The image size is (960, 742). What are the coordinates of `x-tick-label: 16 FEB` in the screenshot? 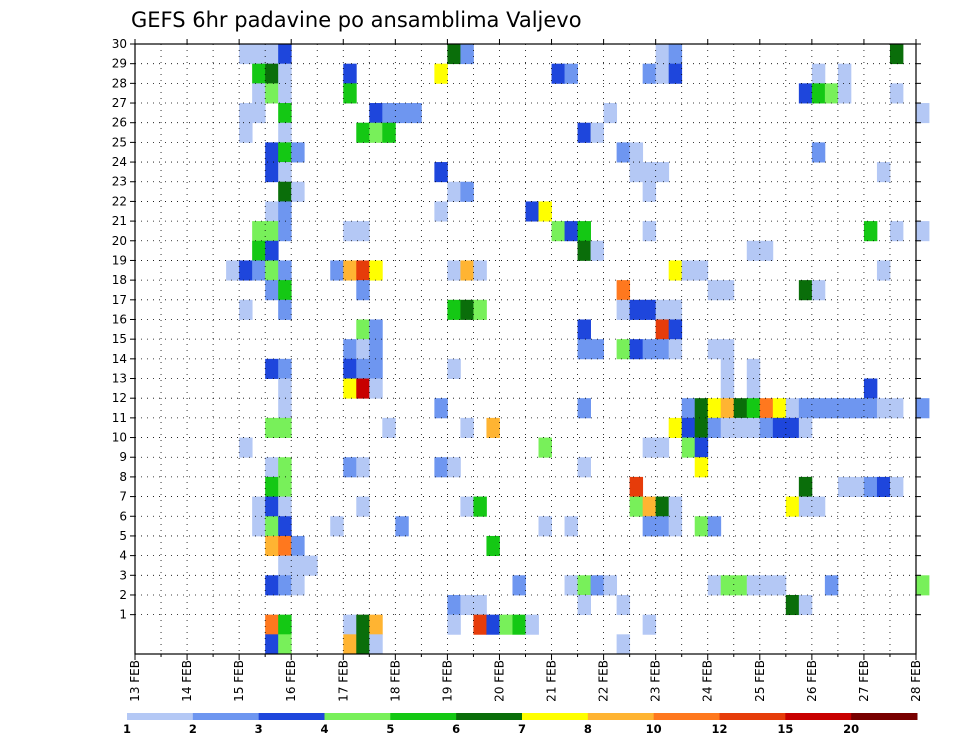 It's located at (291, 681).